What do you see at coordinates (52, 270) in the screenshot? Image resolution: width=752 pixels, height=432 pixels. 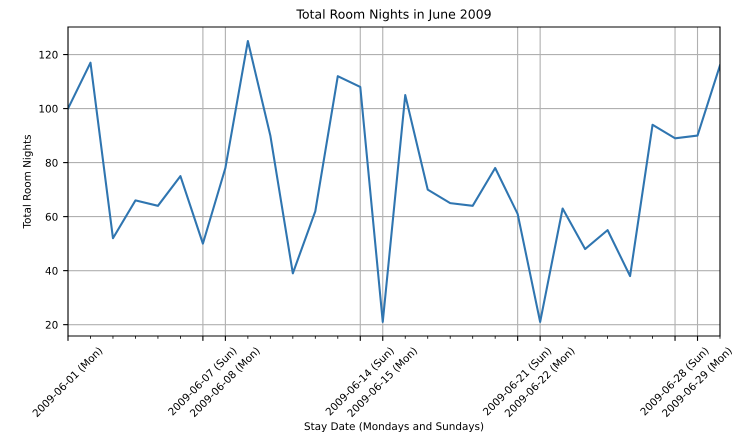 I see `y-tick-label: 40` at bounding box center [52, 270].